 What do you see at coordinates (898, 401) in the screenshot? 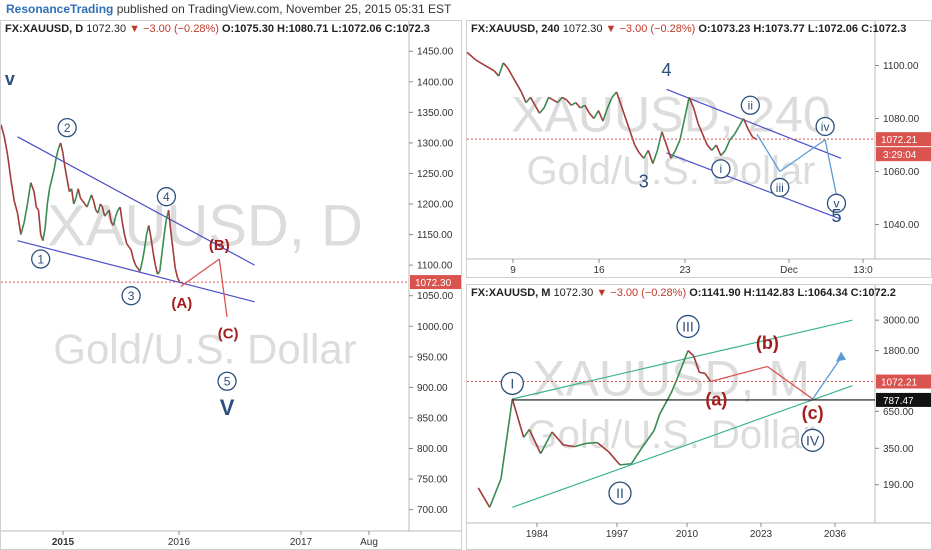
I see `level-label: 787.47` at bounding box center [898, 401].